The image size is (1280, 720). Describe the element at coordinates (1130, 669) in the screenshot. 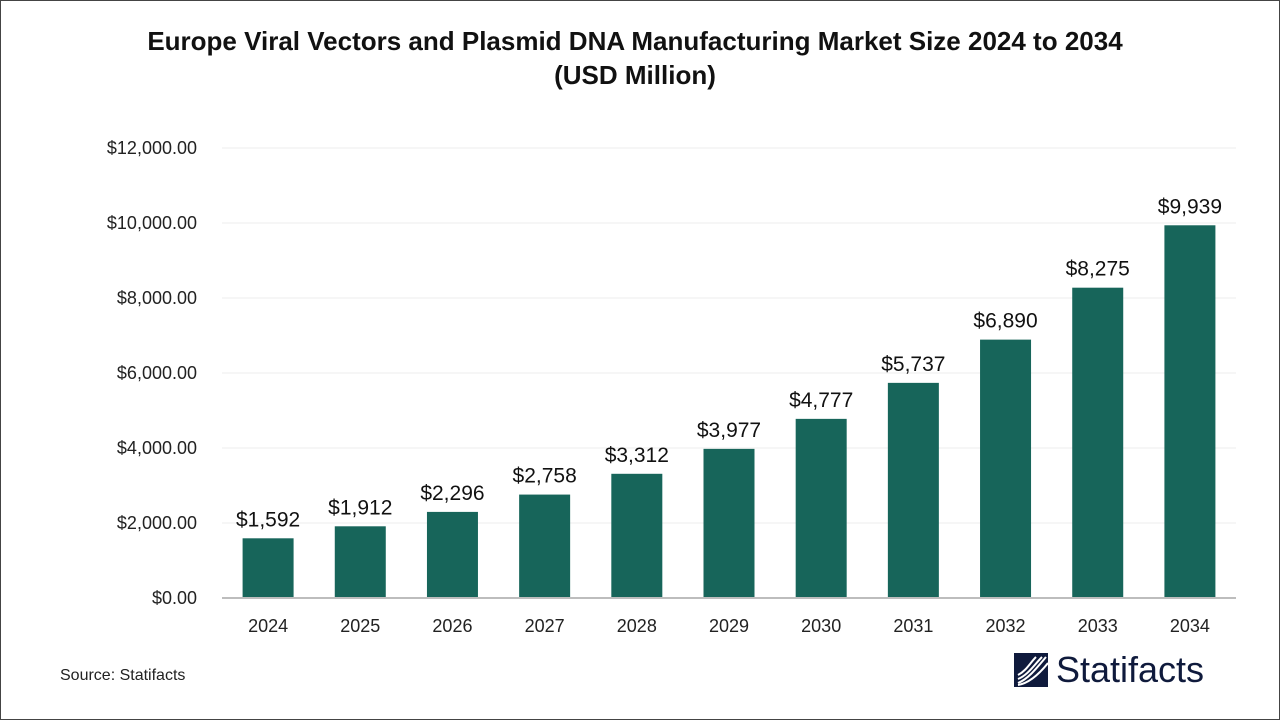

I see `statifacts-logo-text: Statifacts` at that location.